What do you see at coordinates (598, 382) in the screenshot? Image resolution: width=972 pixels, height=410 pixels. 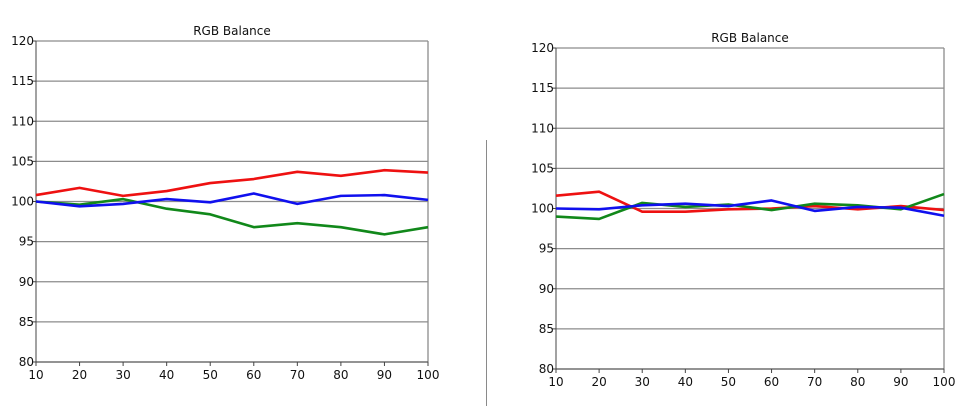 I see `chart-1-x-tick-label: 20` at bounding box center [598, 382].